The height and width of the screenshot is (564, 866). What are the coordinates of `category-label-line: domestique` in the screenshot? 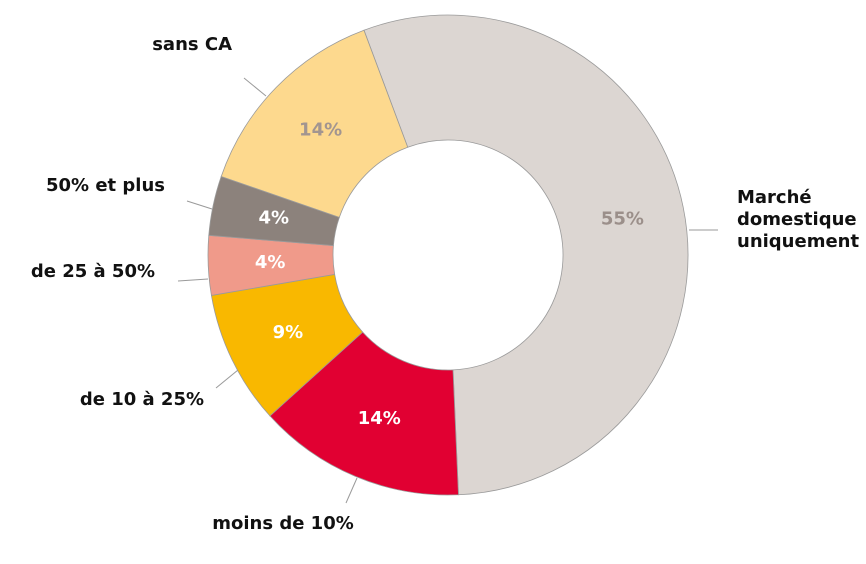 It's located at (797, 219).